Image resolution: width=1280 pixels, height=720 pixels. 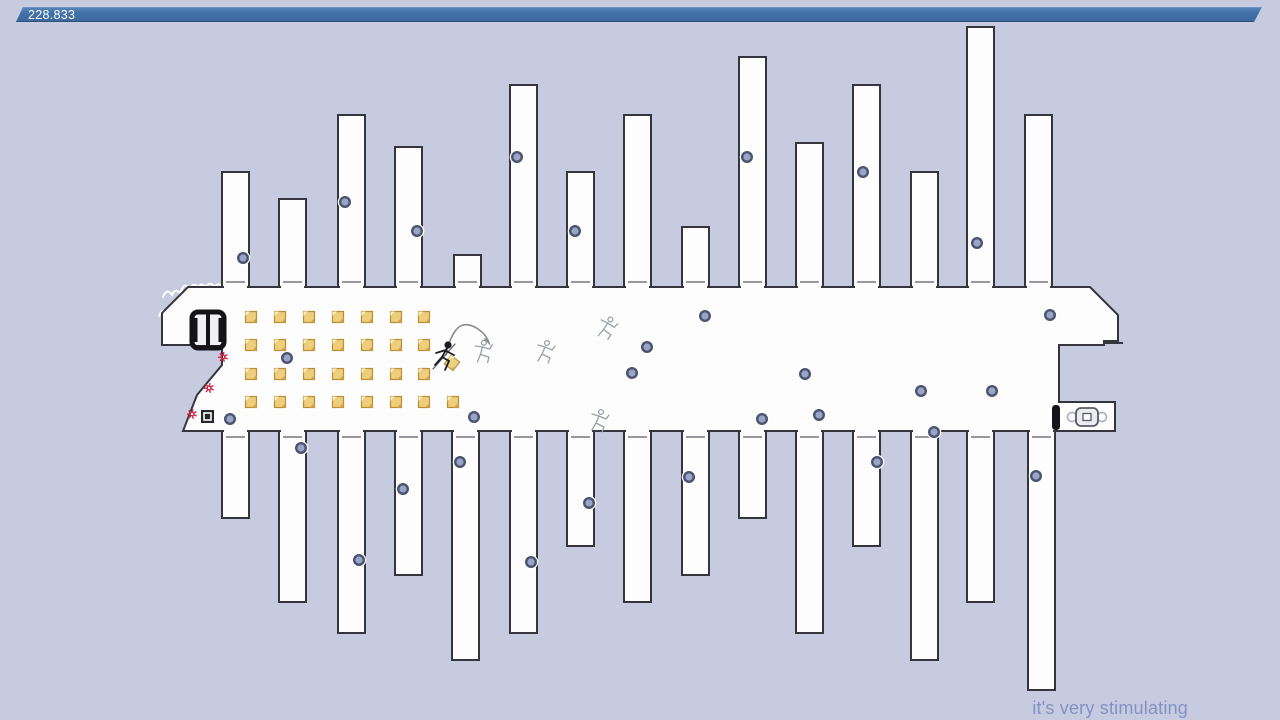 I want to click on time-progress-bar, so click(x=639, y=14).